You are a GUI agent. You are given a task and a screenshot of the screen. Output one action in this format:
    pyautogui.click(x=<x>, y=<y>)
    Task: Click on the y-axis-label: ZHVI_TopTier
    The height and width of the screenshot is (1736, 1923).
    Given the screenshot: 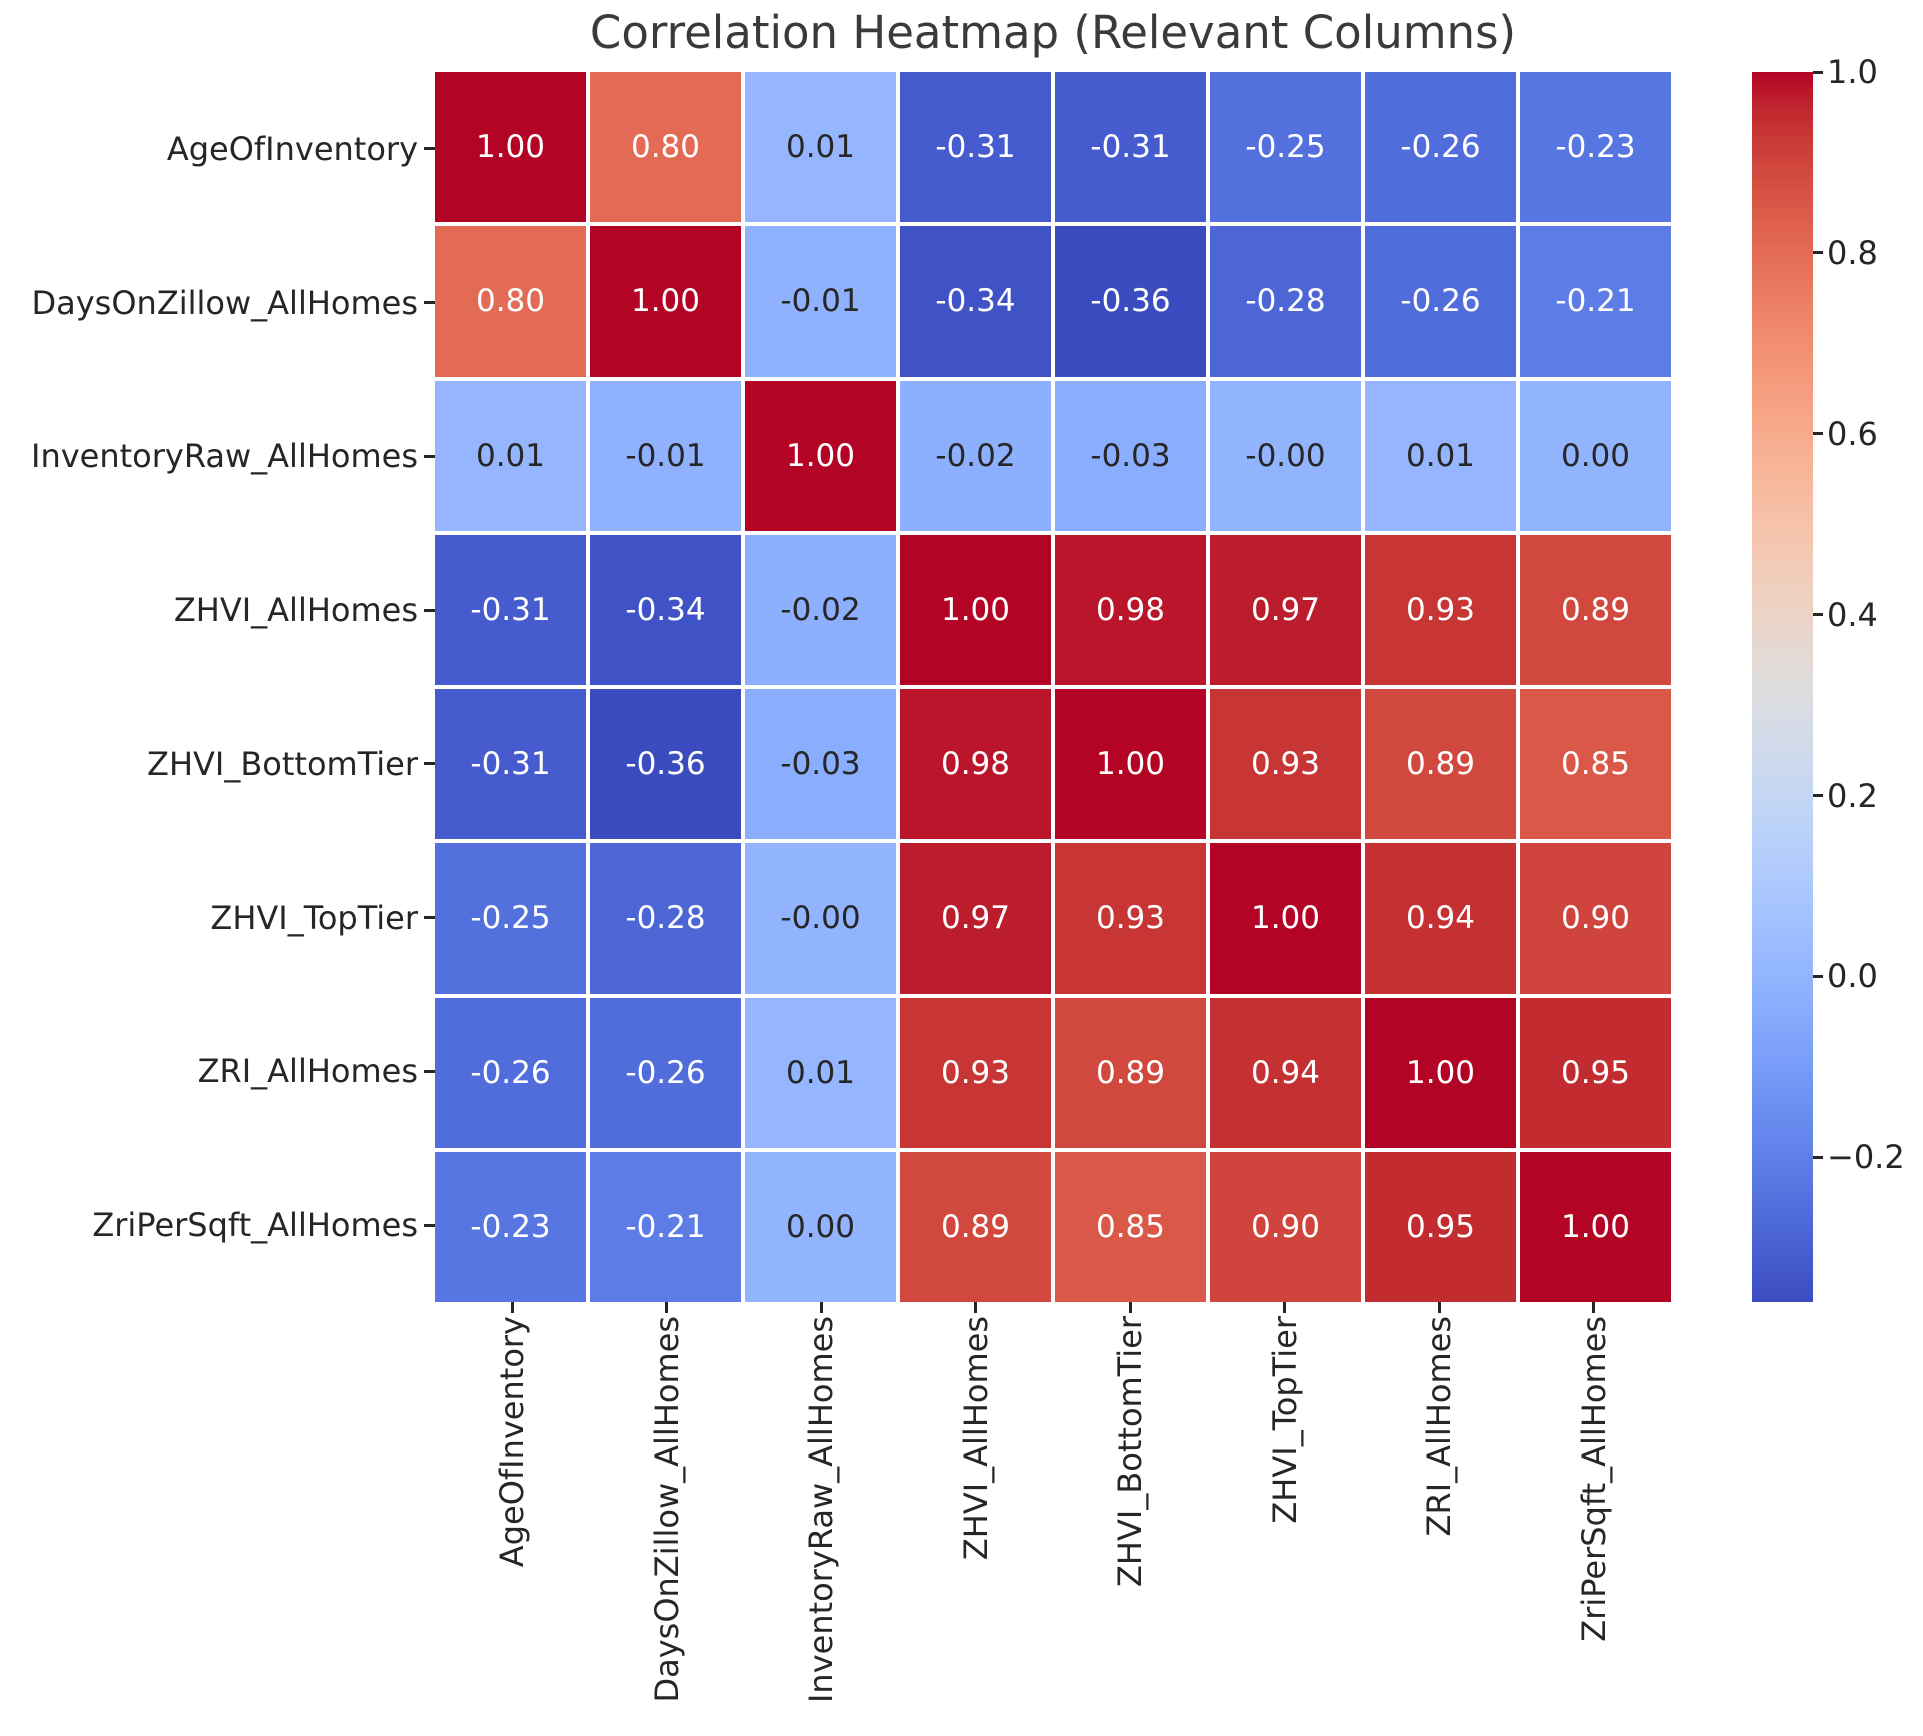 What is the action you would take?
    pyautogui.click(x=314, y=917)
    